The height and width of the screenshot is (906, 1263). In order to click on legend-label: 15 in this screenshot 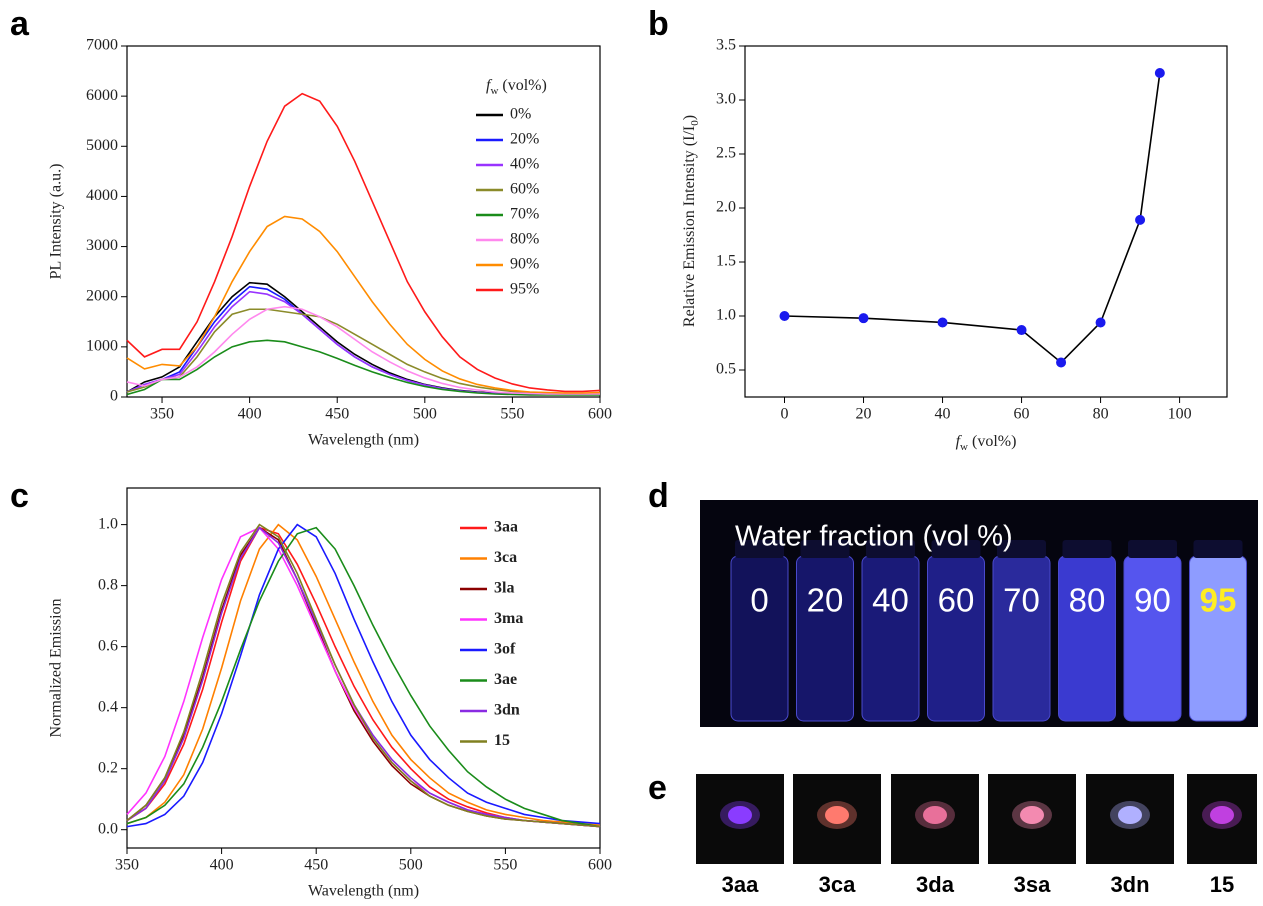, I will do `click(502, 740)`.